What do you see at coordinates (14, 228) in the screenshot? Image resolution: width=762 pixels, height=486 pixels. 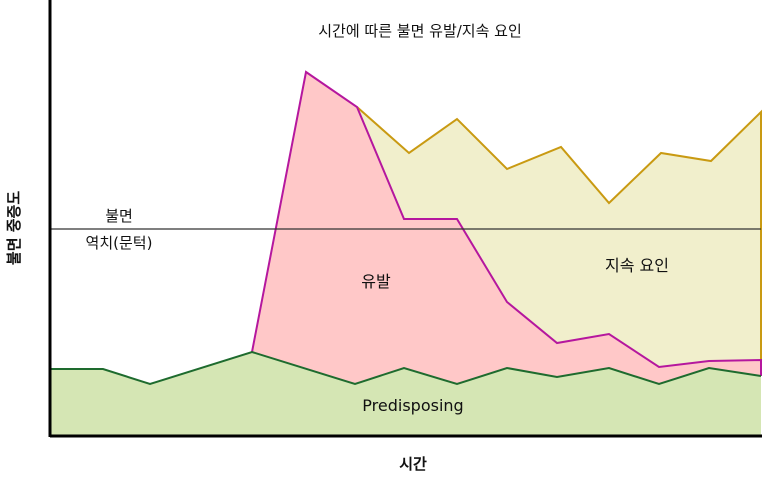 I see `y-axis-label: 불면 중증도` at bounding box center [14, 228].